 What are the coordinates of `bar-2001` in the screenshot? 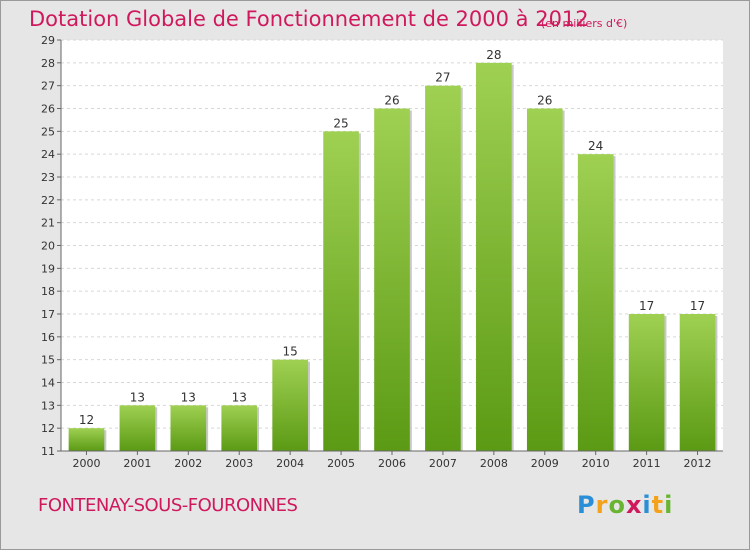 It's located at (137, 428).